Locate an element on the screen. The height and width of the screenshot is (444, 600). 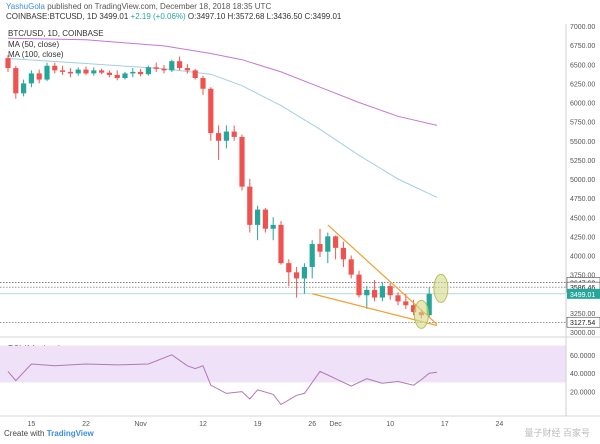
last-price-box is located at coordinates (583, 293).